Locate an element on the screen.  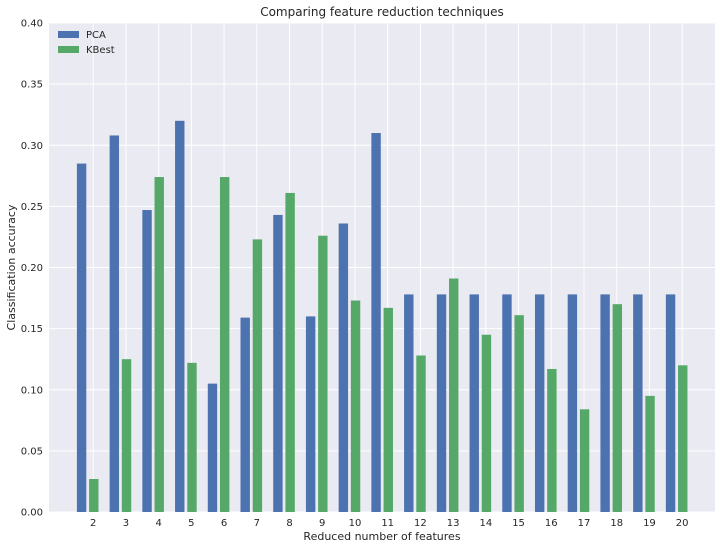
y-tick-label: 0.30 is located at coordinates (32, 146).